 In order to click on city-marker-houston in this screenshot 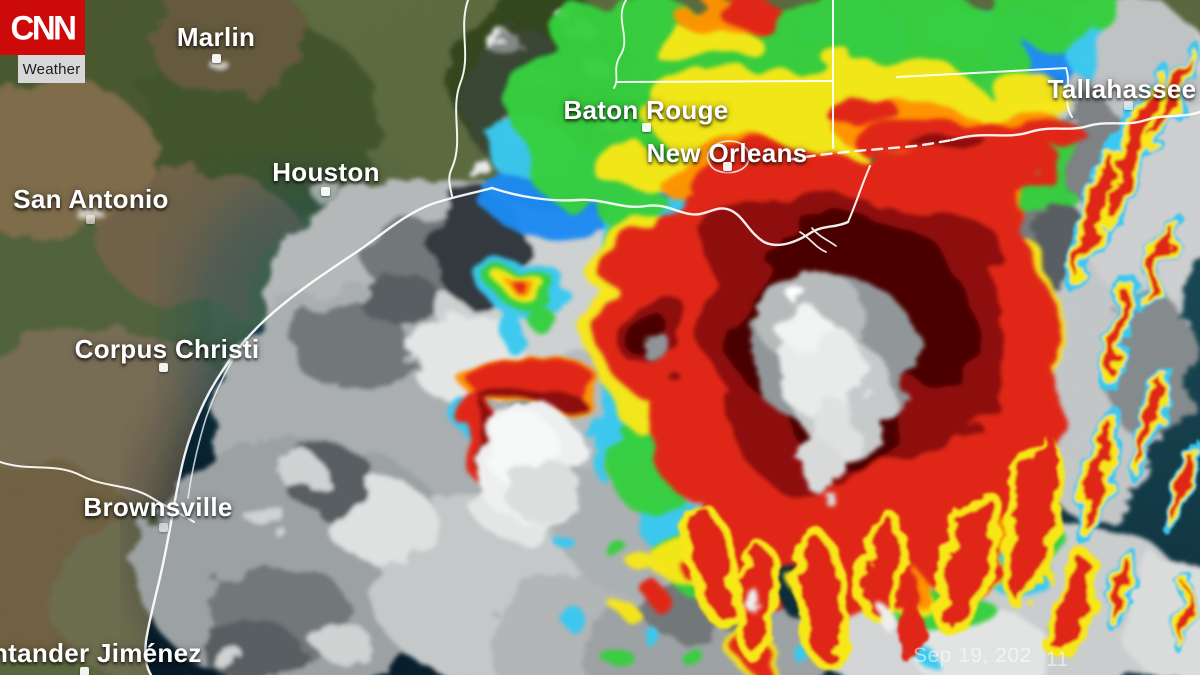, I will do `click(325, 191)`.